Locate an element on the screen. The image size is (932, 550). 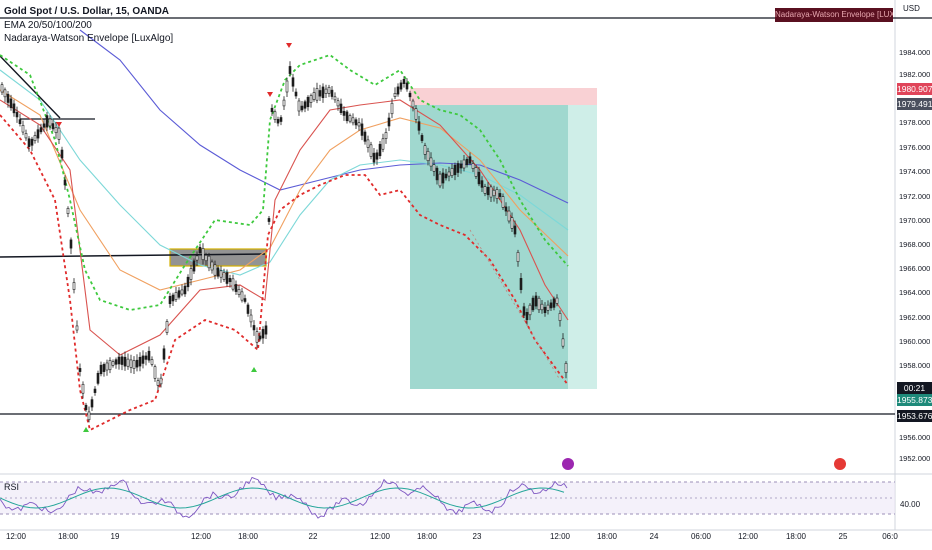
symbol-title: Gold Spot / U.S. Dollar, 15, OANDA is located at coordinates (87, 11).